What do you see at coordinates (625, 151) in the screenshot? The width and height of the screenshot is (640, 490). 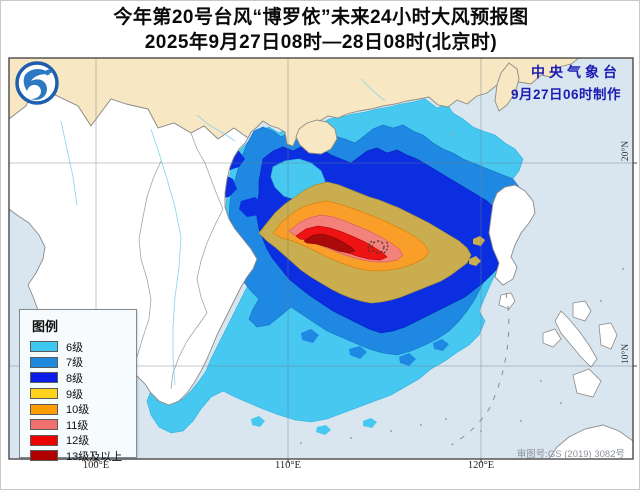 I see `lat-label-20n: 20°N` at bounding box center [625, 151].